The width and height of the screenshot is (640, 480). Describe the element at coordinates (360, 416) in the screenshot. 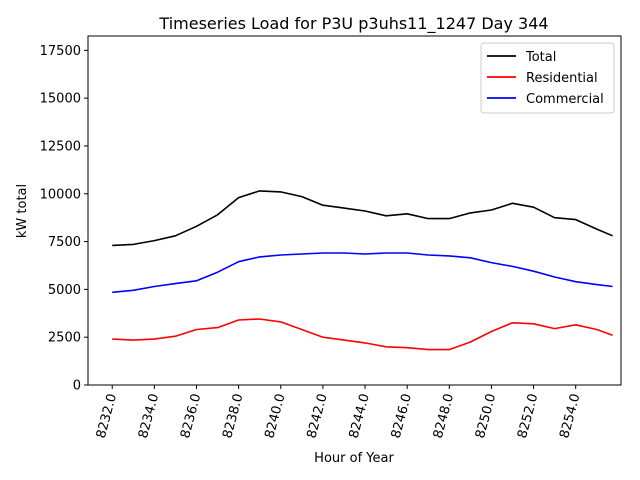

I see `x-tick-label: 8244.0` at that location.